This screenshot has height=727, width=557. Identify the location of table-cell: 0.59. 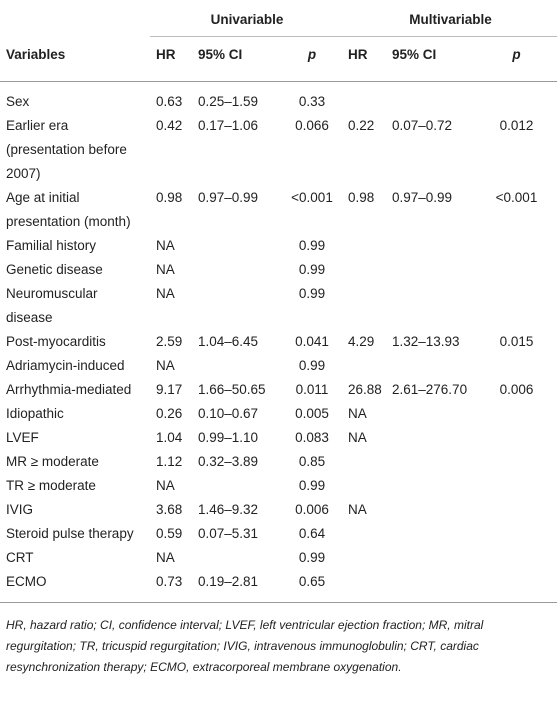
(169, 533).